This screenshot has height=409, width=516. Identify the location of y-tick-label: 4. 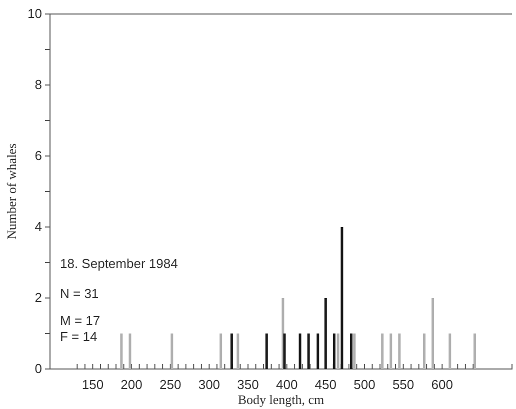
(38, 226).